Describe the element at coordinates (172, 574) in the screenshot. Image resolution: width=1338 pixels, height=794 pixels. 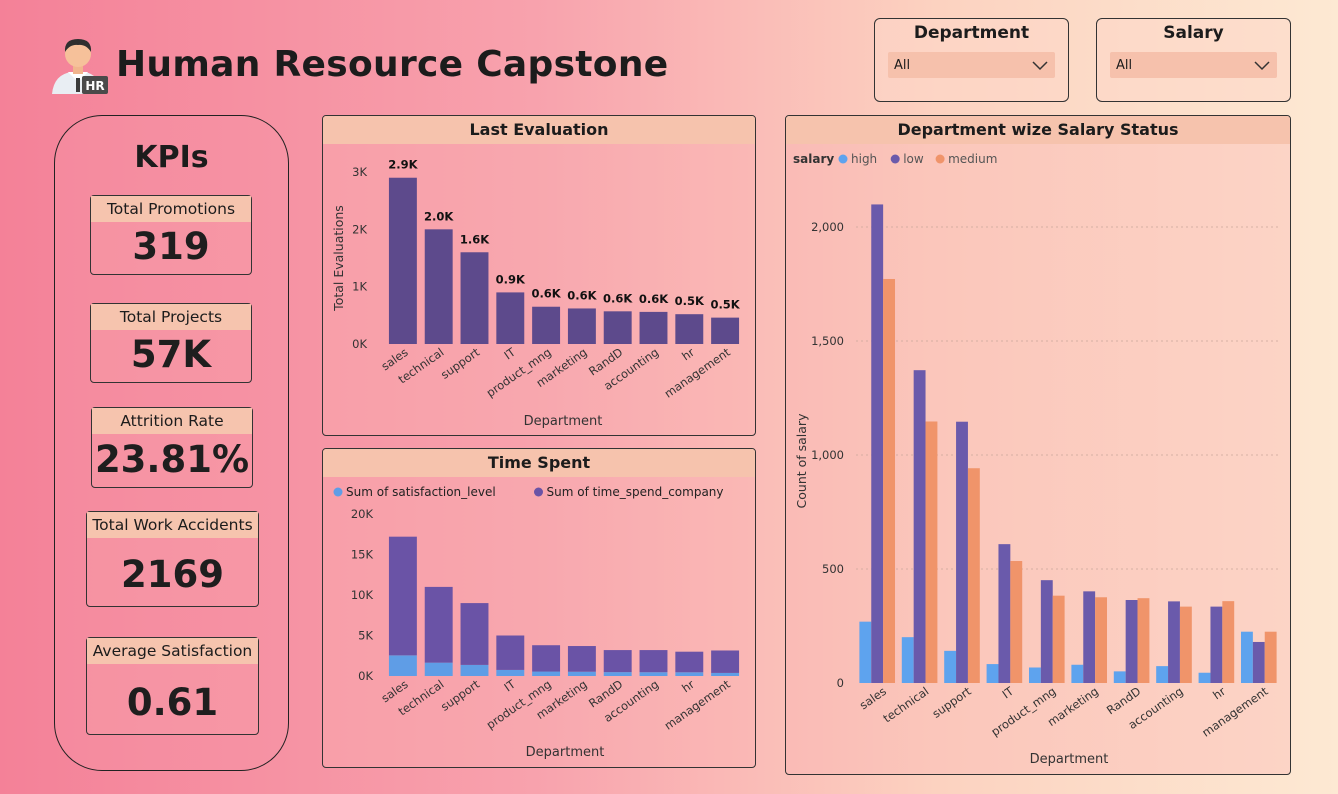
I see `kpi-value: 2169` at that location.